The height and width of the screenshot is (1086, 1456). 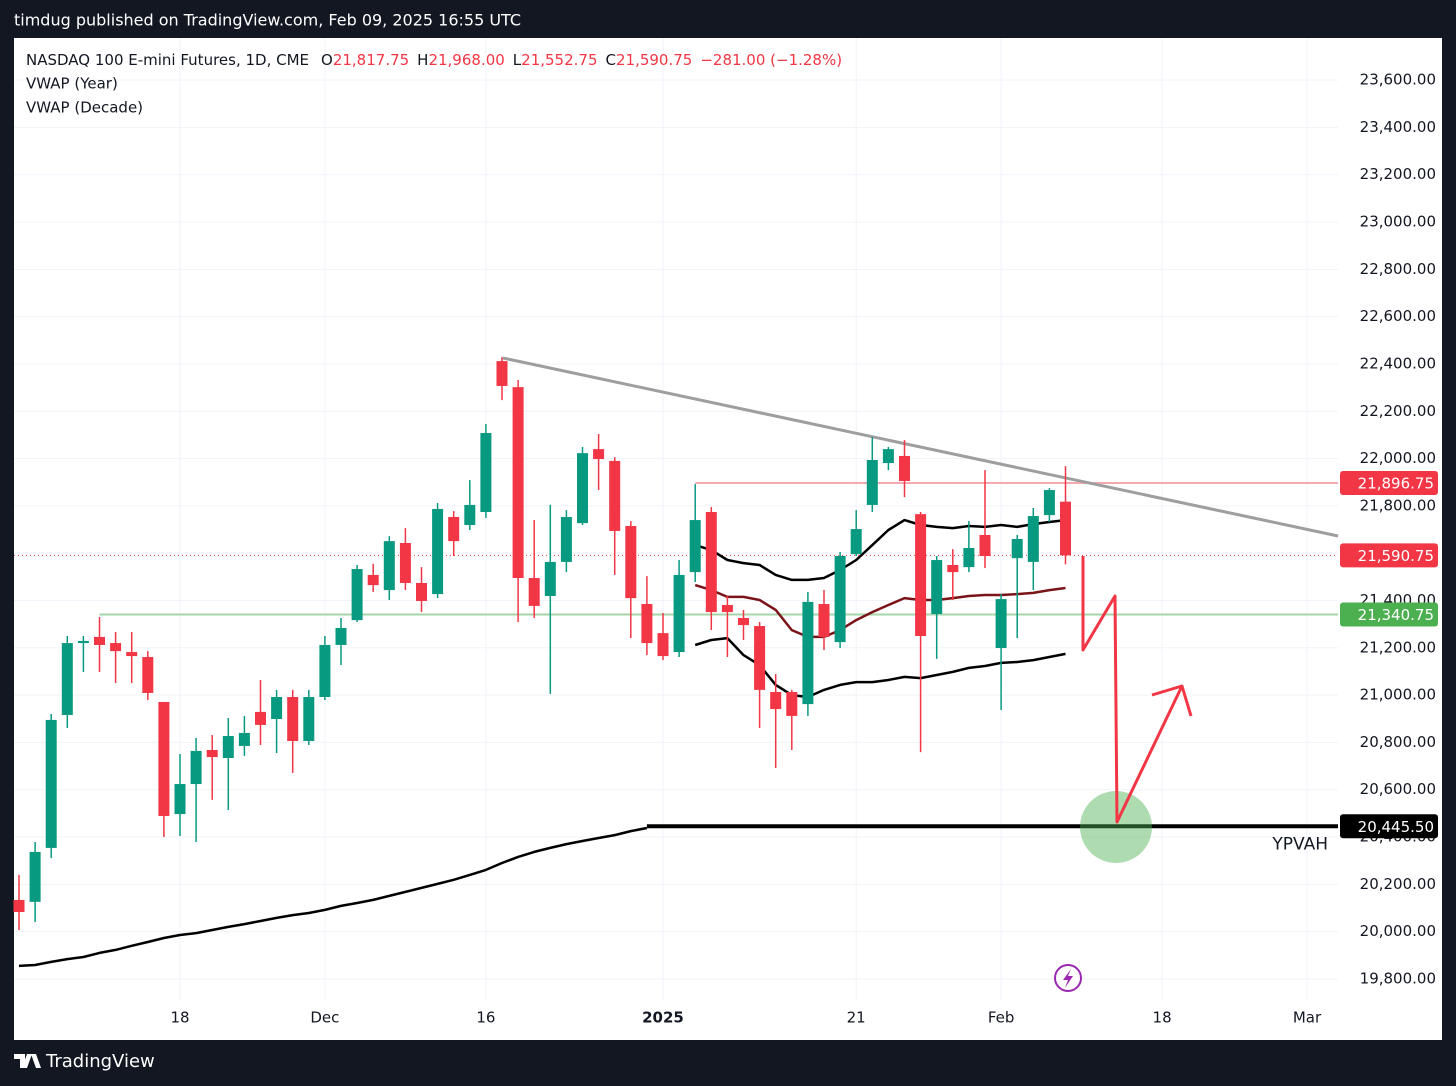 I want to click on legend-key: L, so click(x=517, y=60).